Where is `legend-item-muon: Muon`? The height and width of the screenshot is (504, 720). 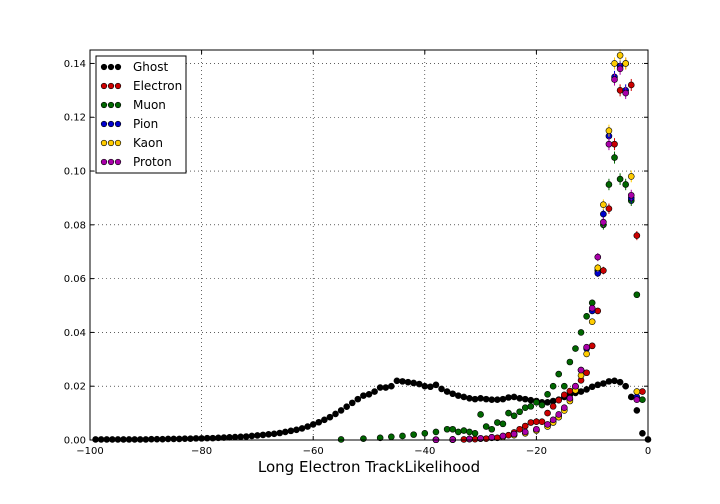 legend-item-muon: Muon is located at coordinates (133, 105).